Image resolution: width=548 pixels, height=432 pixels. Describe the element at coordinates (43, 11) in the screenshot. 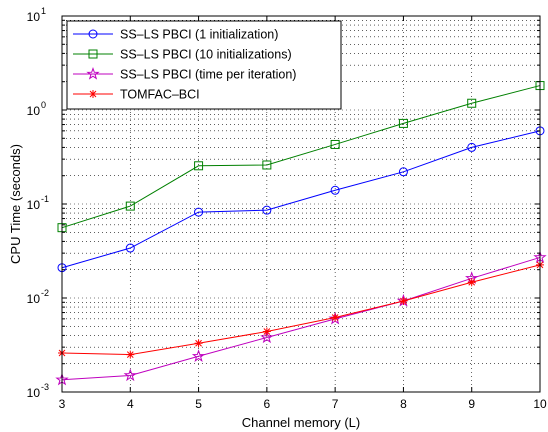

I see `y-tick-label-exponent: 1` at that location.